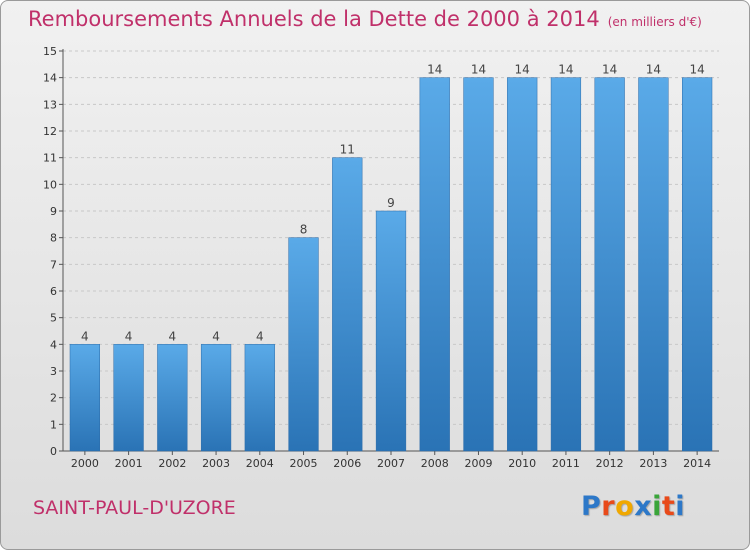 The image size is (750, 550). Describe the element at coordinates (53, 344) in the screenshot. I see `y-tick-label: 4` at that location.